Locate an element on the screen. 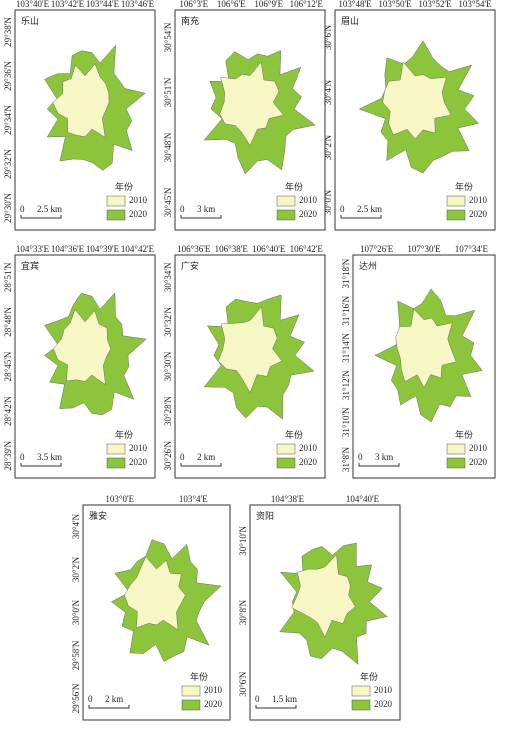 This screenshot has width=507, height=733. latitude-label: 28°42'N is located at coordinates (8, 411).